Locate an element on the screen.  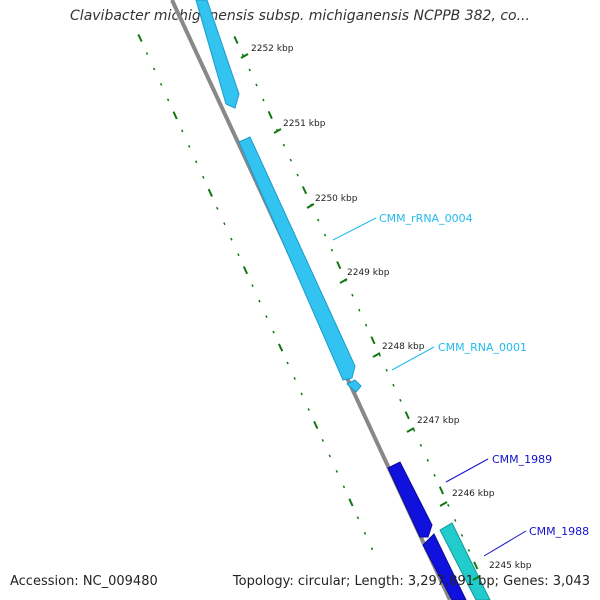
tick-2250: 2250 kbp is located at coordinates (332, 201).